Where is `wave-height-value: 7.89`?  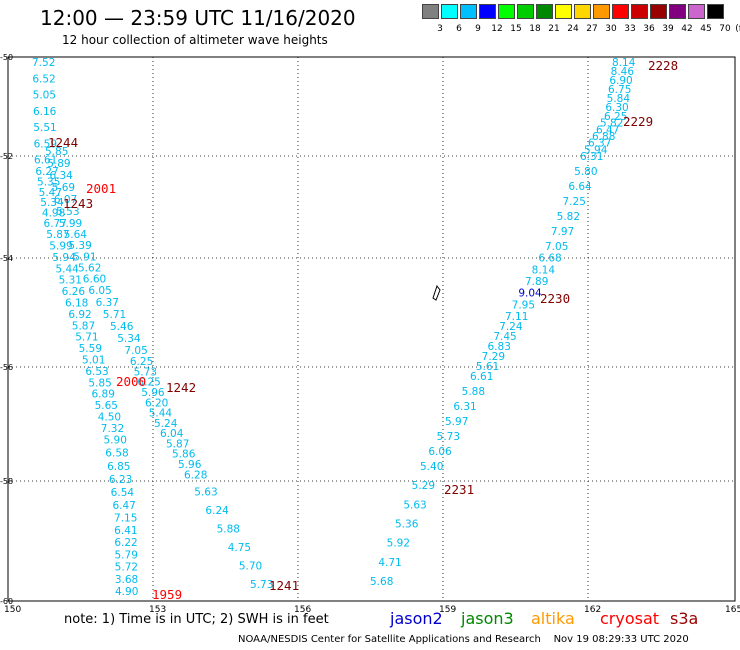
wave-height-value: 7.89 is located at coordinates (536, 282).